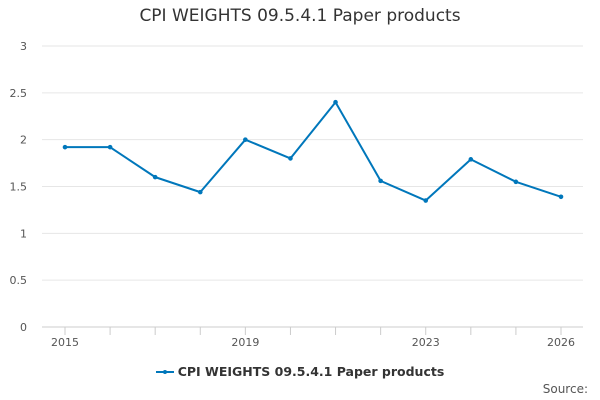  I want to click on y-tick-label: 0, so click(23, 327).